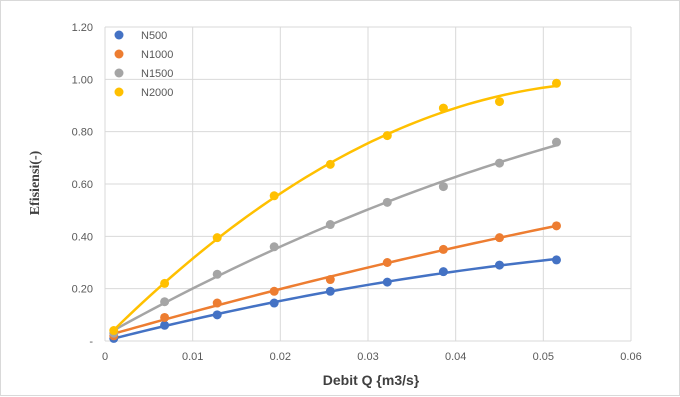 Image resolution: width=680 pixels, height=397 pixels. I want to click on y-tick-labels: - 0.20 0.40 0.60 0.80 1.00 1.20, so click(83, 185).